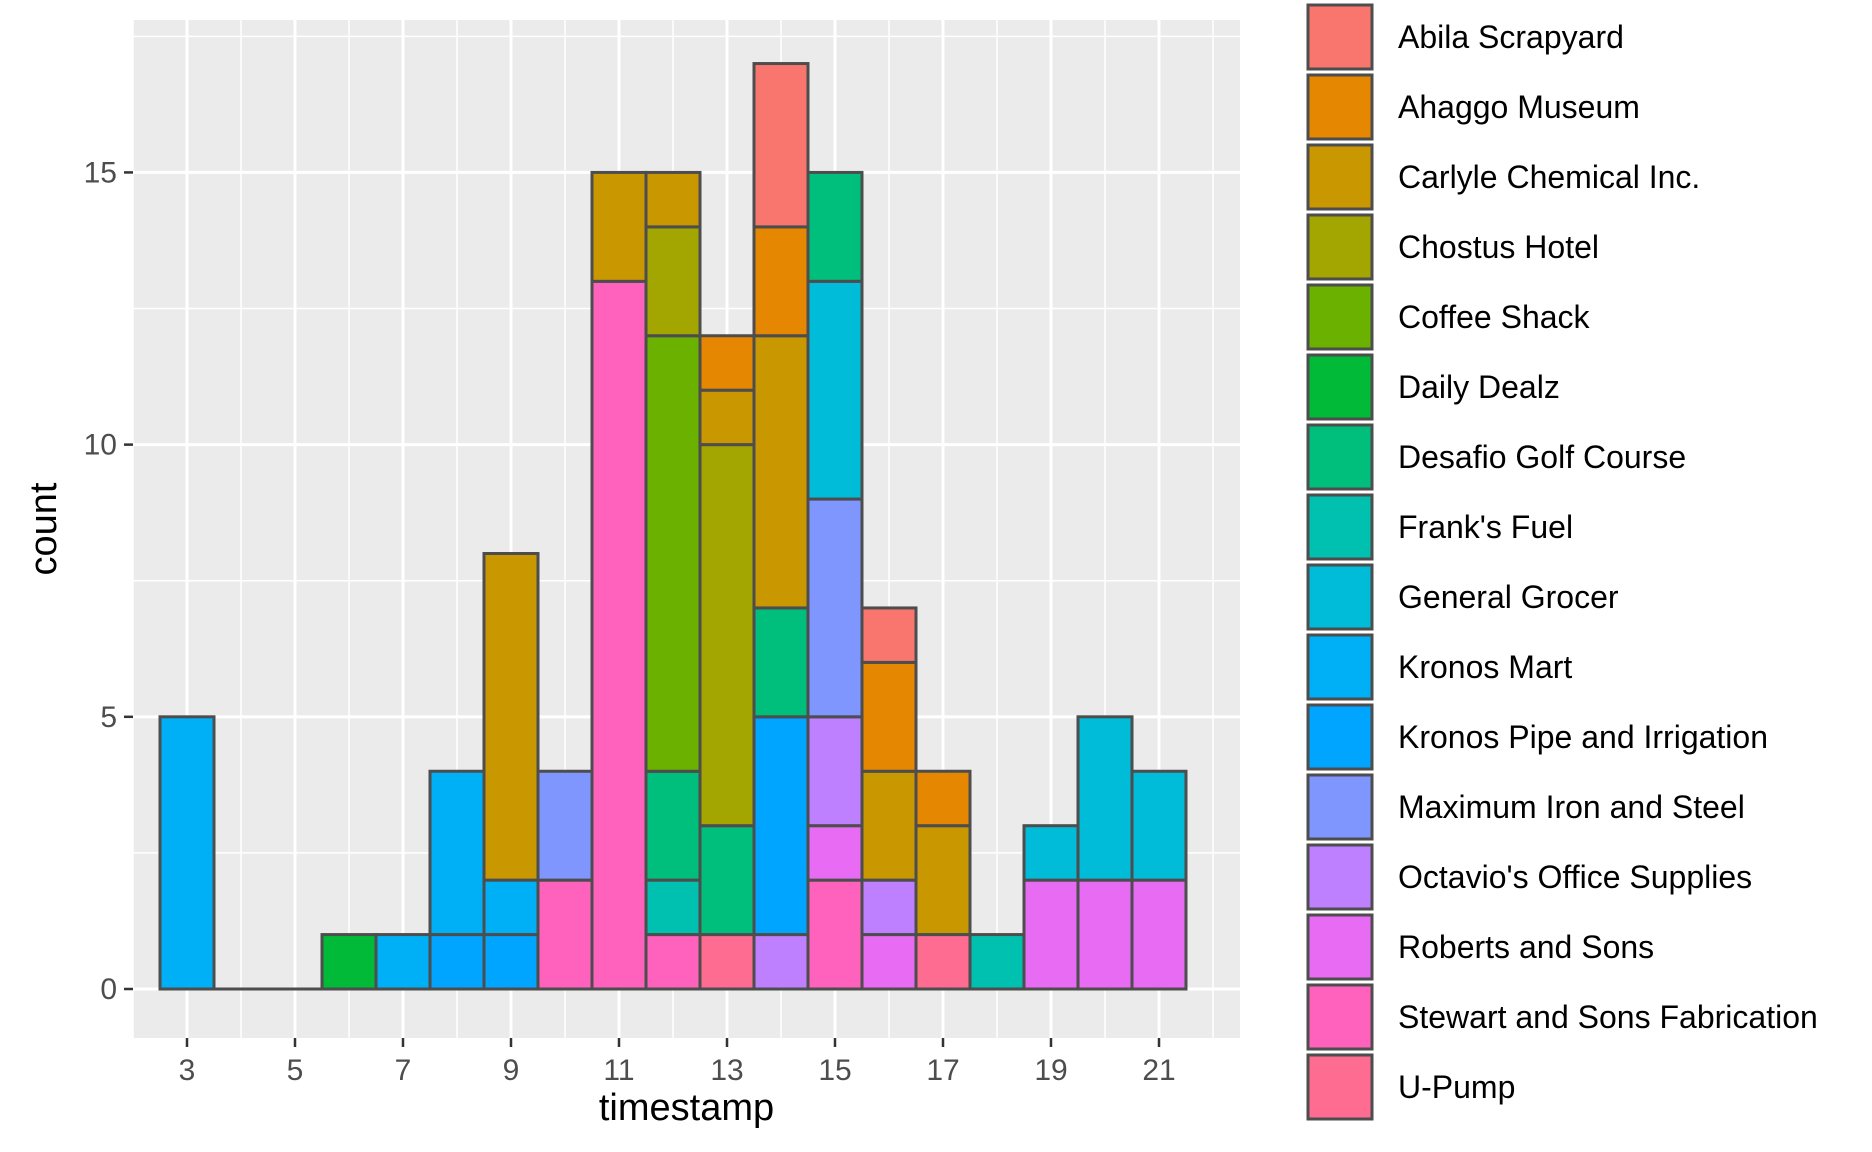  I want to click on legend-label: General Grocer, so click(1508, 597).